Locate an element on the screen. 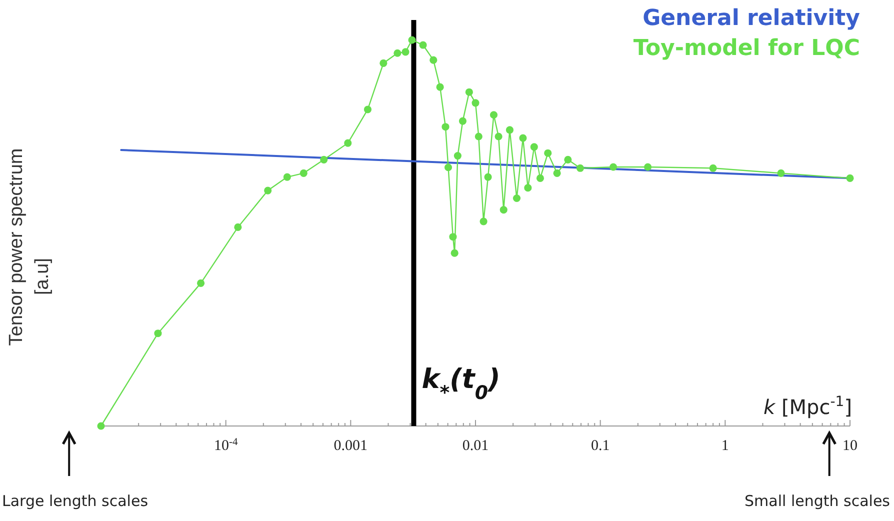 The width and height of the screenshot is (894, 521). text: Small length scales is located at coordinates (817, 501).